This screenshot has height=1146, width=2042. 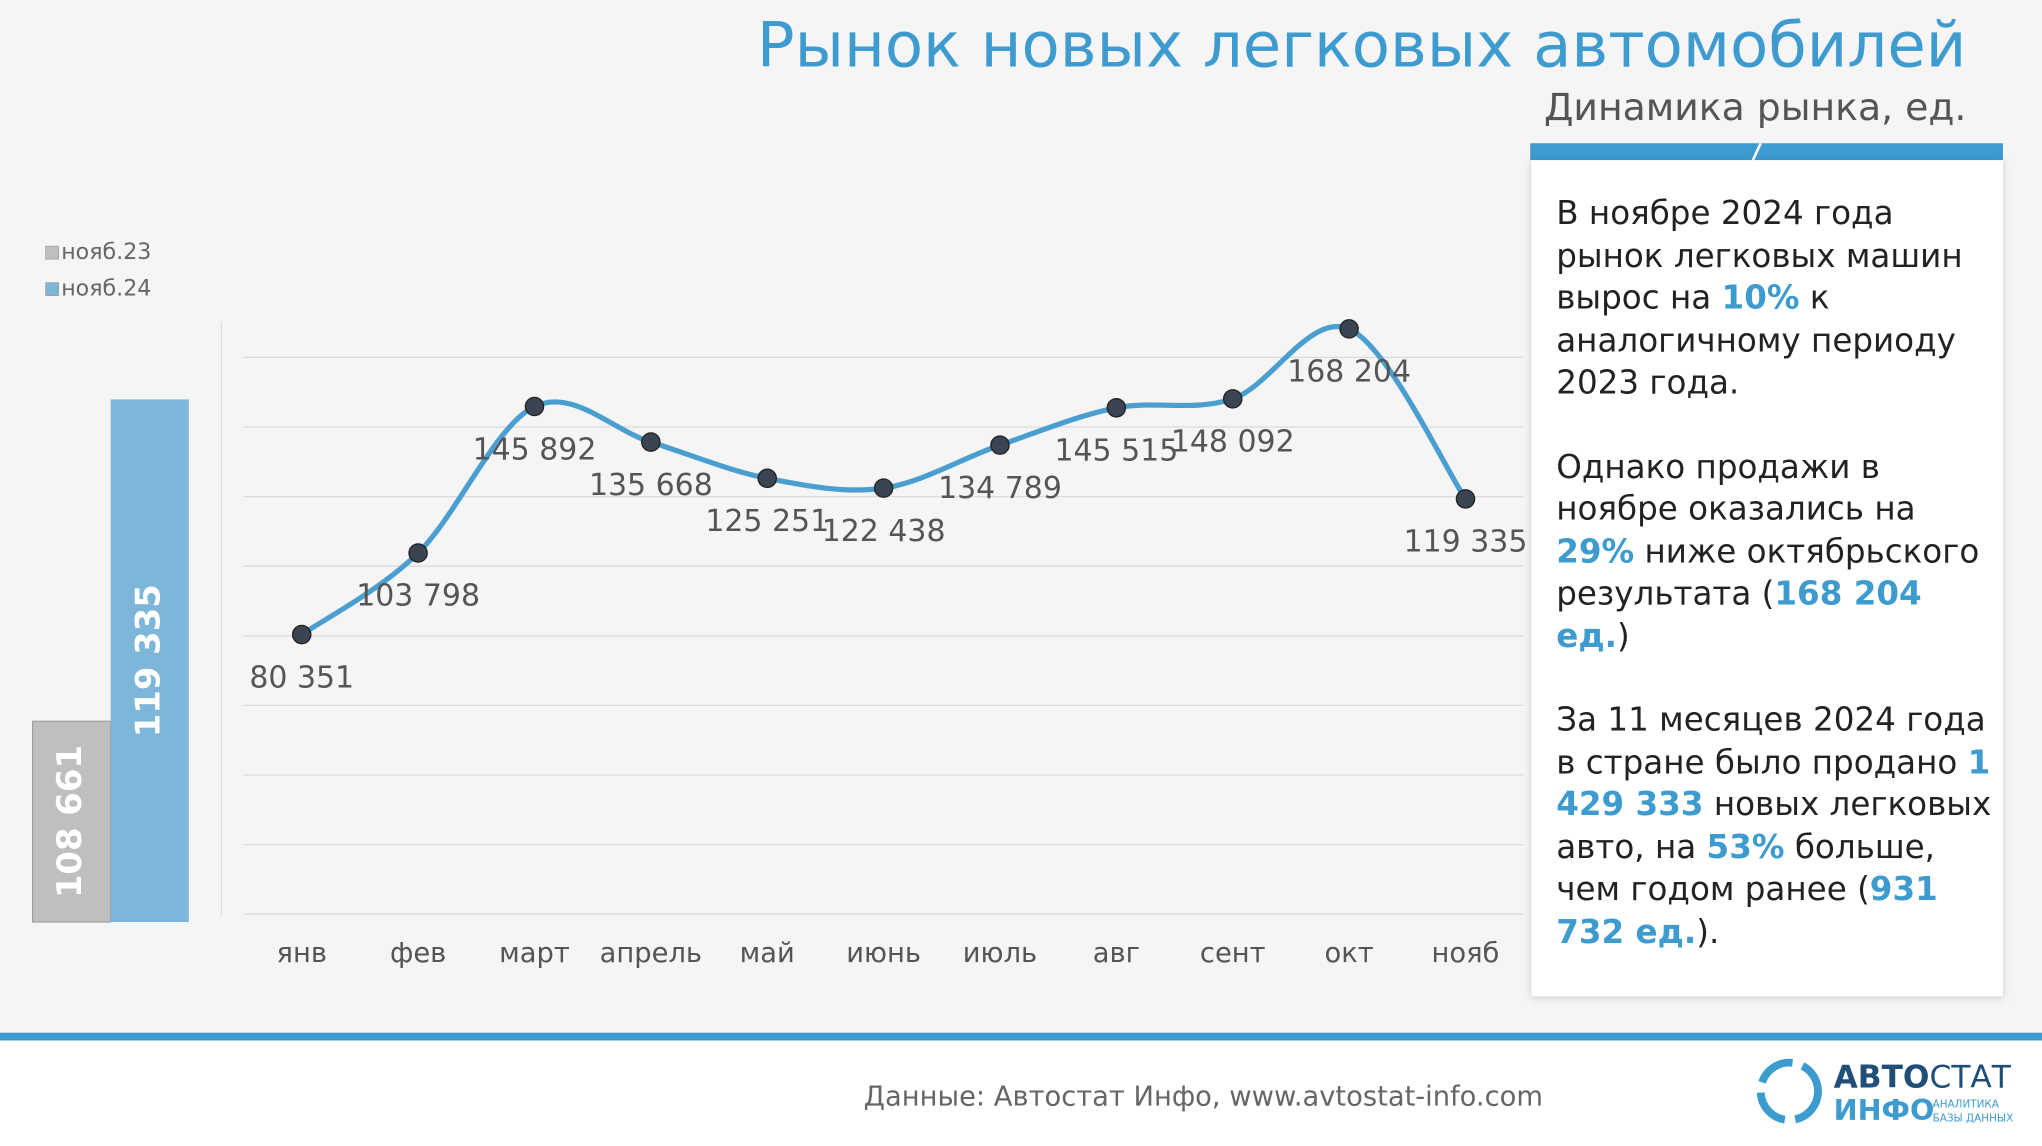 What do you see at coordinates (1116, 953) in the screenshot?
I see `x-tick-label: авг` at bounding box center [1116, 953].